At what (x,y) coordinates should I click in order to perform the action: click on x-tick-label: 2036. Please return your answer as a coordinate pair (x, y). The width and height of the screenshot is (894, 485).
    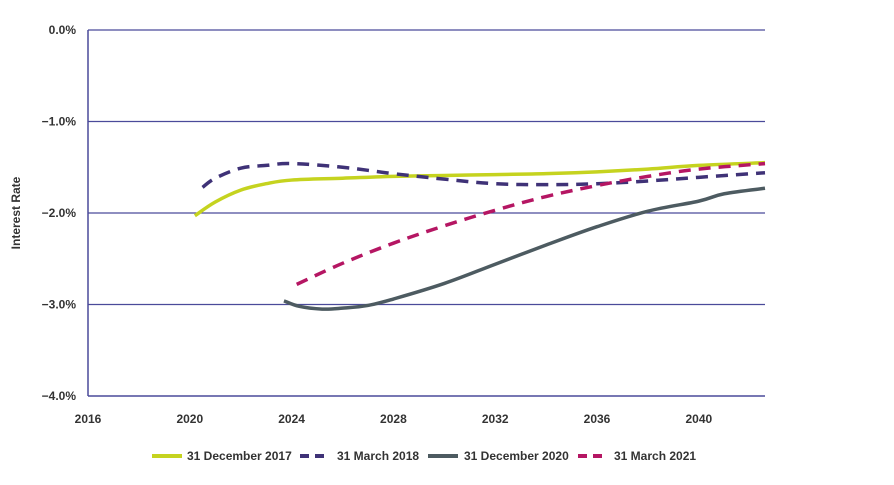
    Looking at the image, I should click on (597, 419).